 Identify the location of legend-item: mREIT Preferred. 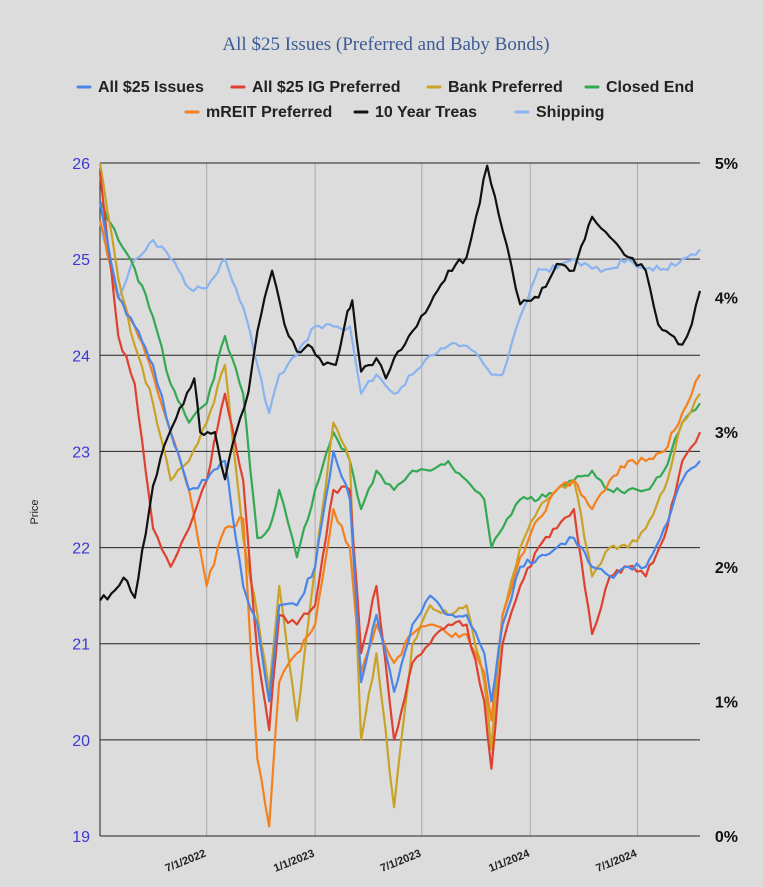
(258, 112).